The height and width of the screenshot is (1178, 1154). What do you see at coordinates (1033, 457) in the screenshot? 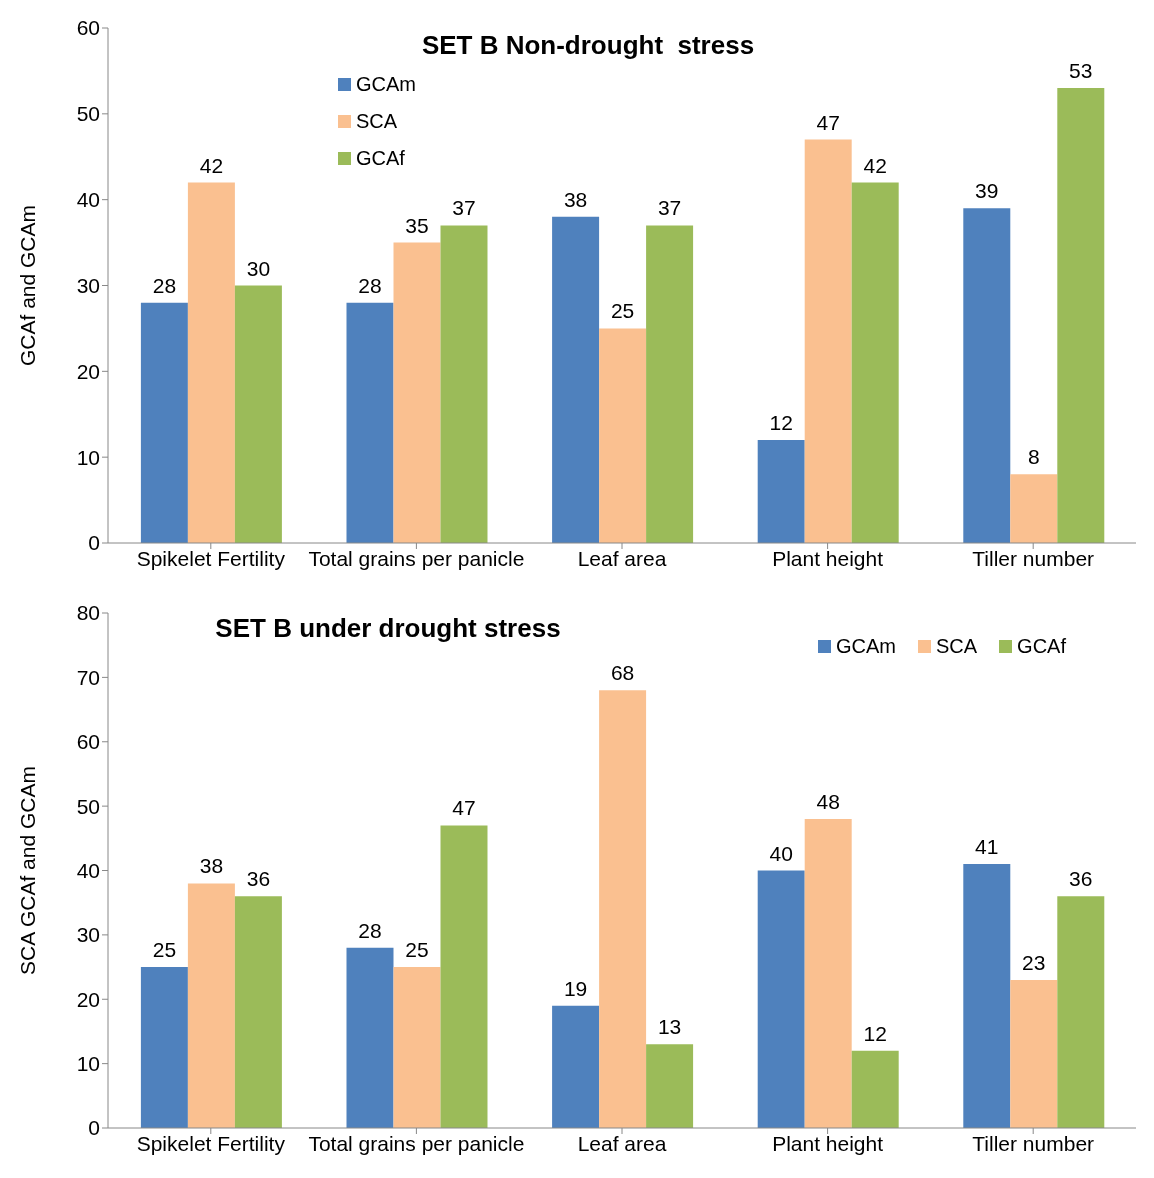
I see `data-label: 8` at bounding box center [1033, 457].